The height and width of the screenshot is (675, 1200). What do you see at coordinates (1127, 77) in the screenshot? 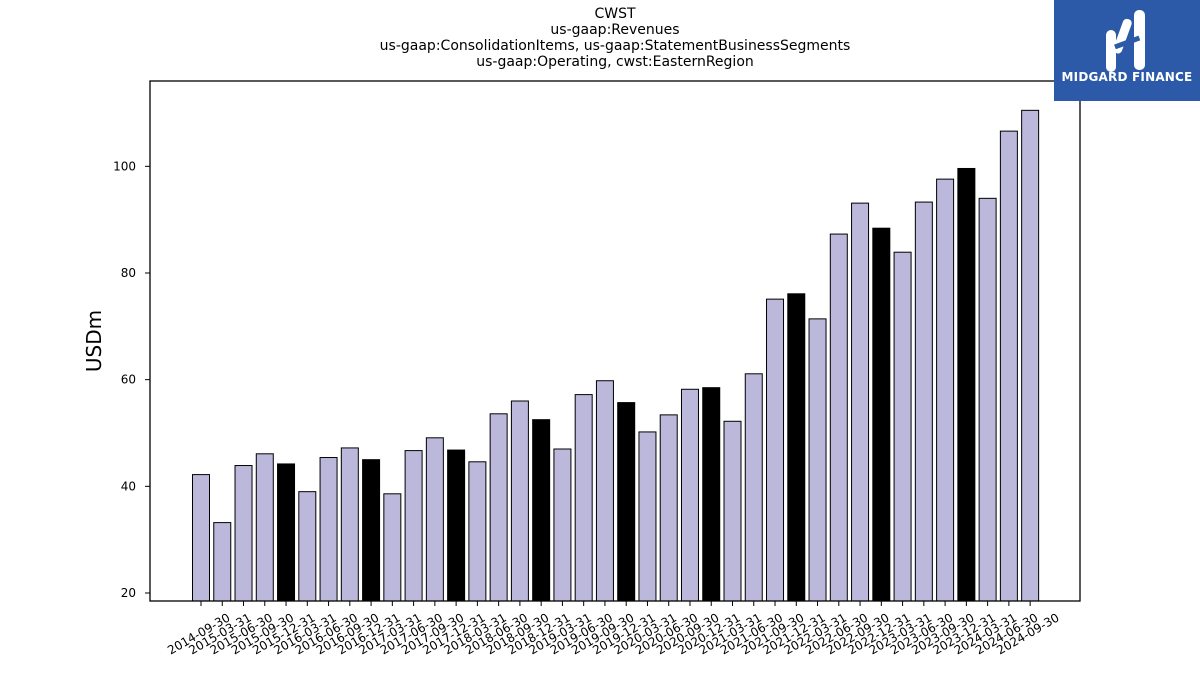
I see `logo-text: MIDGARD FINANCE` at bounding box center [1127, 77].